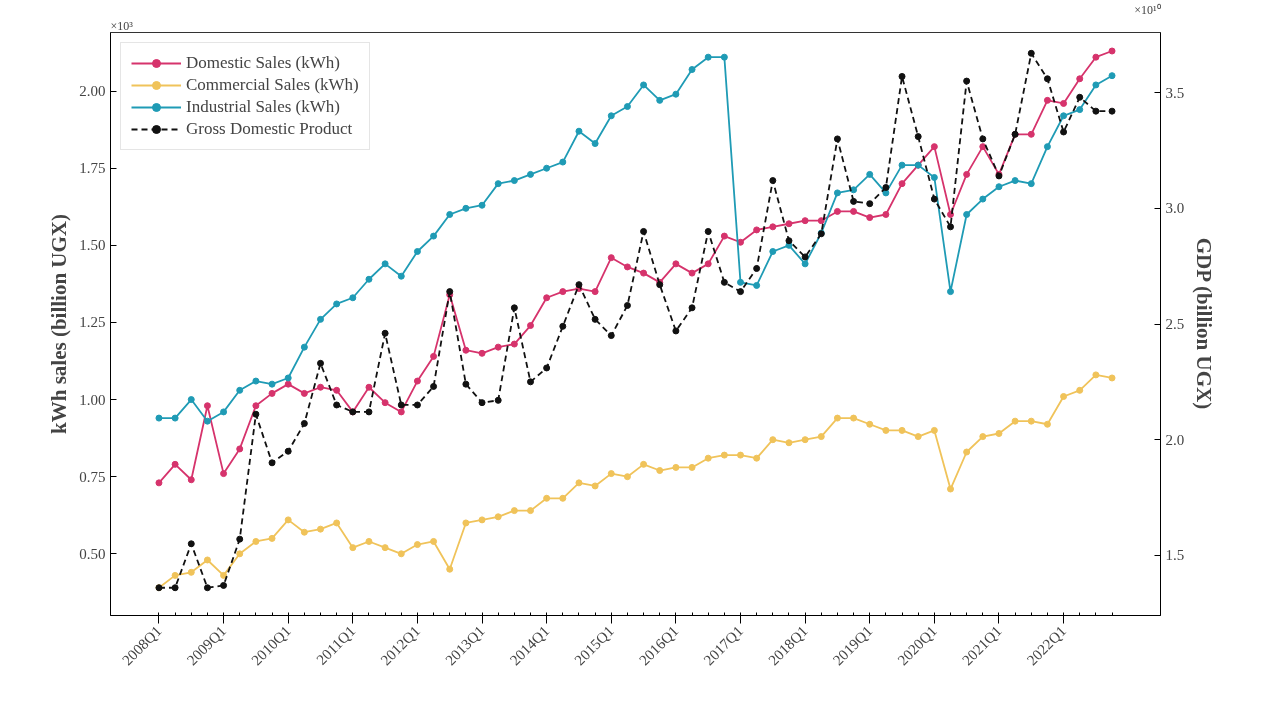 The height and width of the screenshot is (713, 1274). What do you see at coordinates (1175, 92) in the screenshot?
I see `y2-tick-label: 3.5` at bounding box center [1175, 92].